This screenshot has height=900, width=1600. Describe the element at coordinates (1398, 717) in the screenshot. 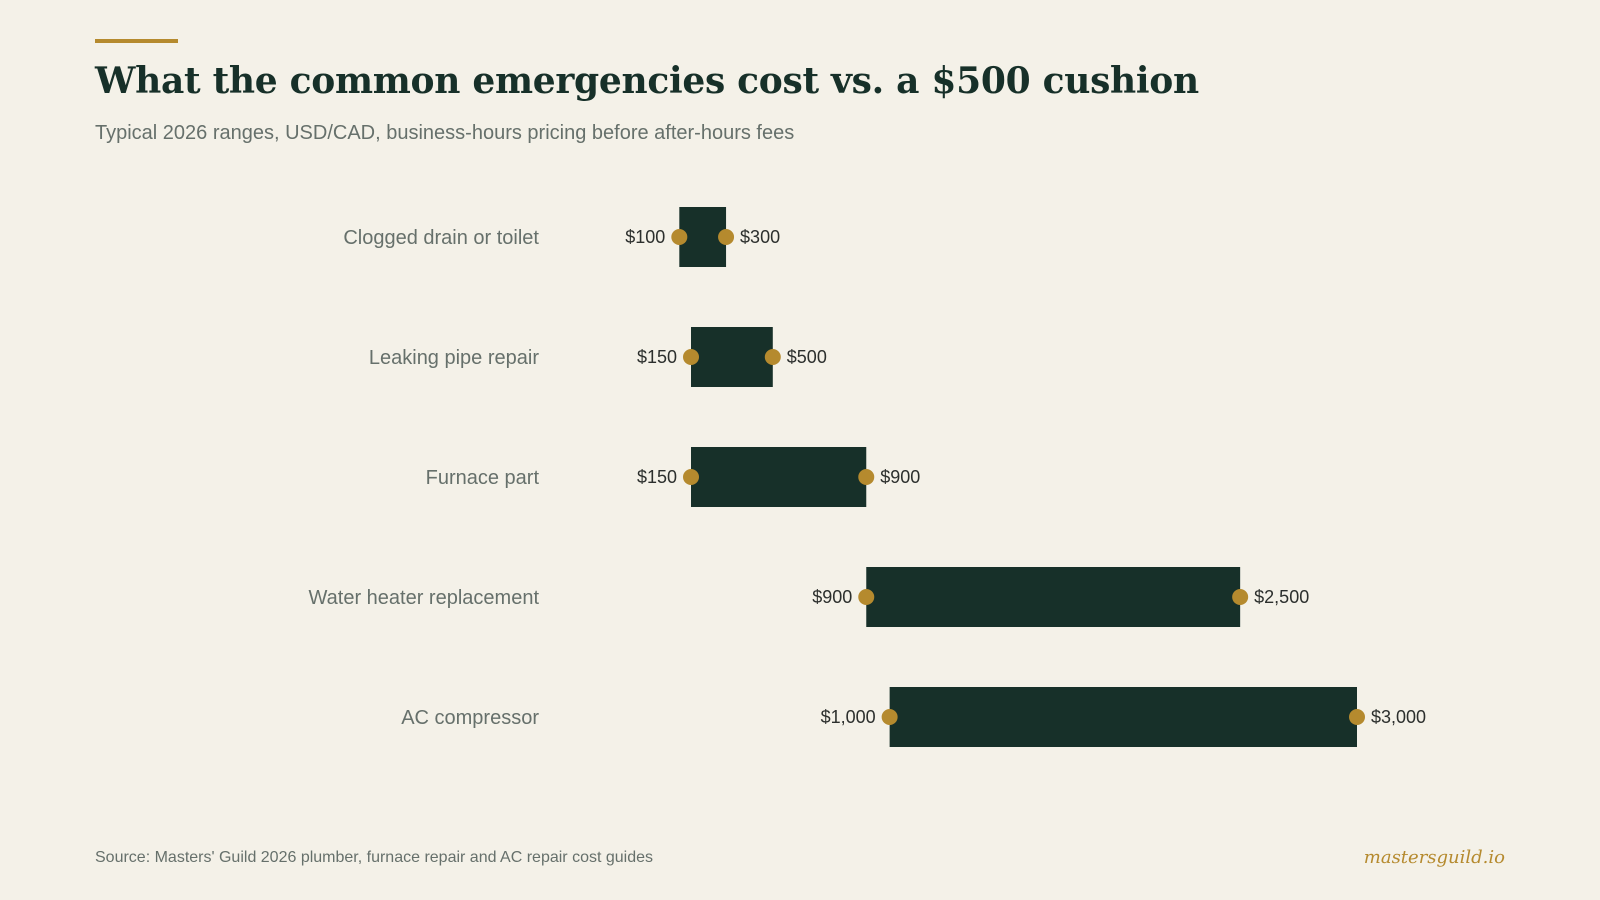

I see `high-value-label: $3,000` at that location.